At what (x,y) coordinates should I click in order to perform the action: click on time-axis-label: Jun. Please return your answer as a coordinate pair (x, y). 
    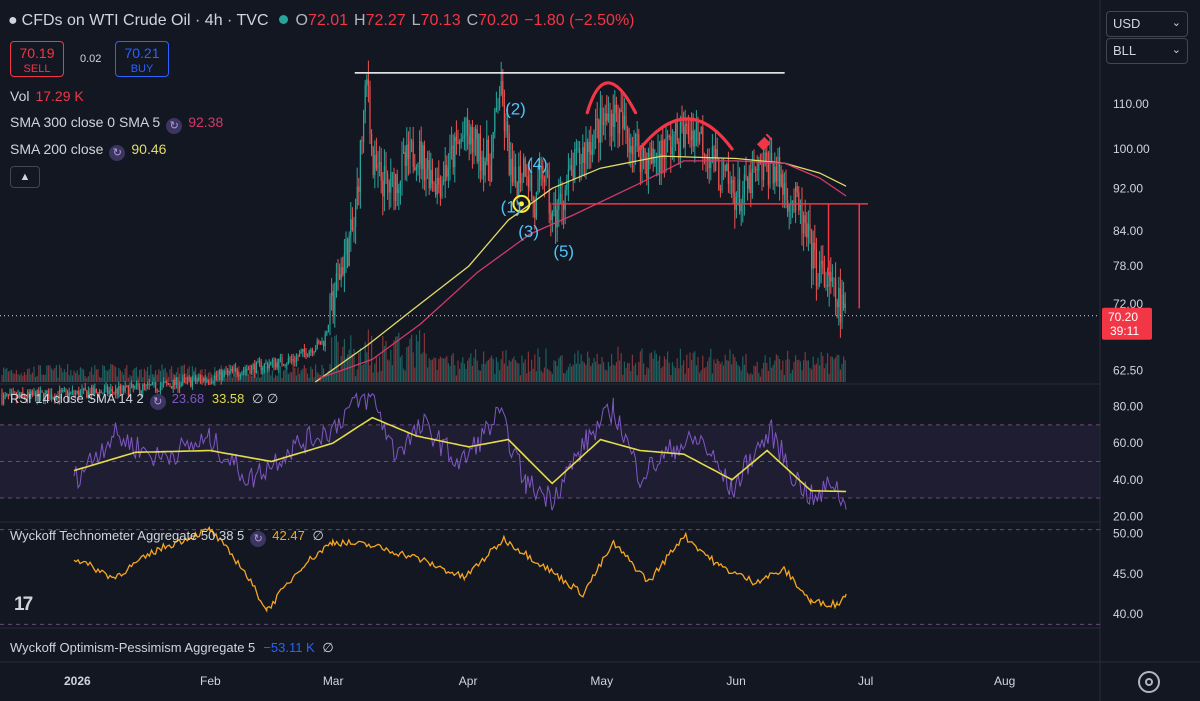
    Looking at the image, I should click on (735, 681).